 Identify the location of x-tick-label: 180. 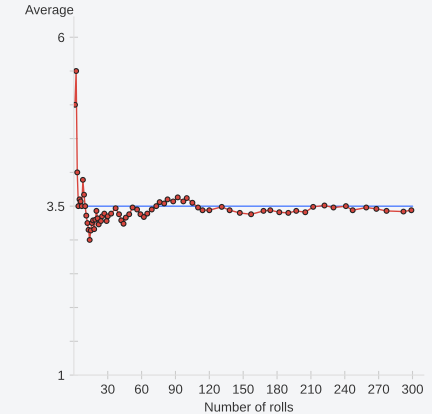
(277, 389).